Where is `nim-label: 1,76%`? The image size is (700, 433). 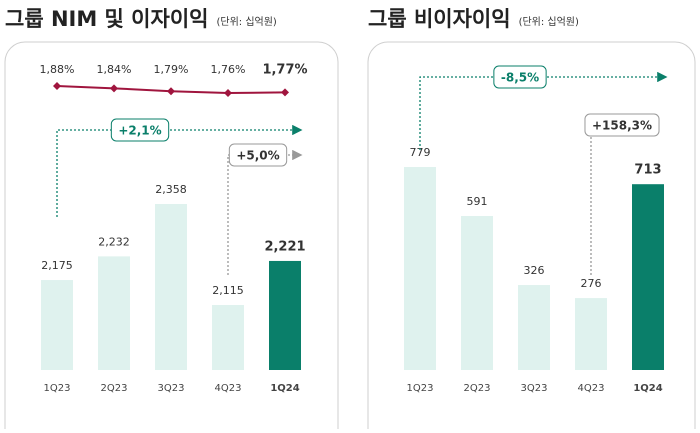 nim-label: 1,76% is located at coordinates (228, 69).